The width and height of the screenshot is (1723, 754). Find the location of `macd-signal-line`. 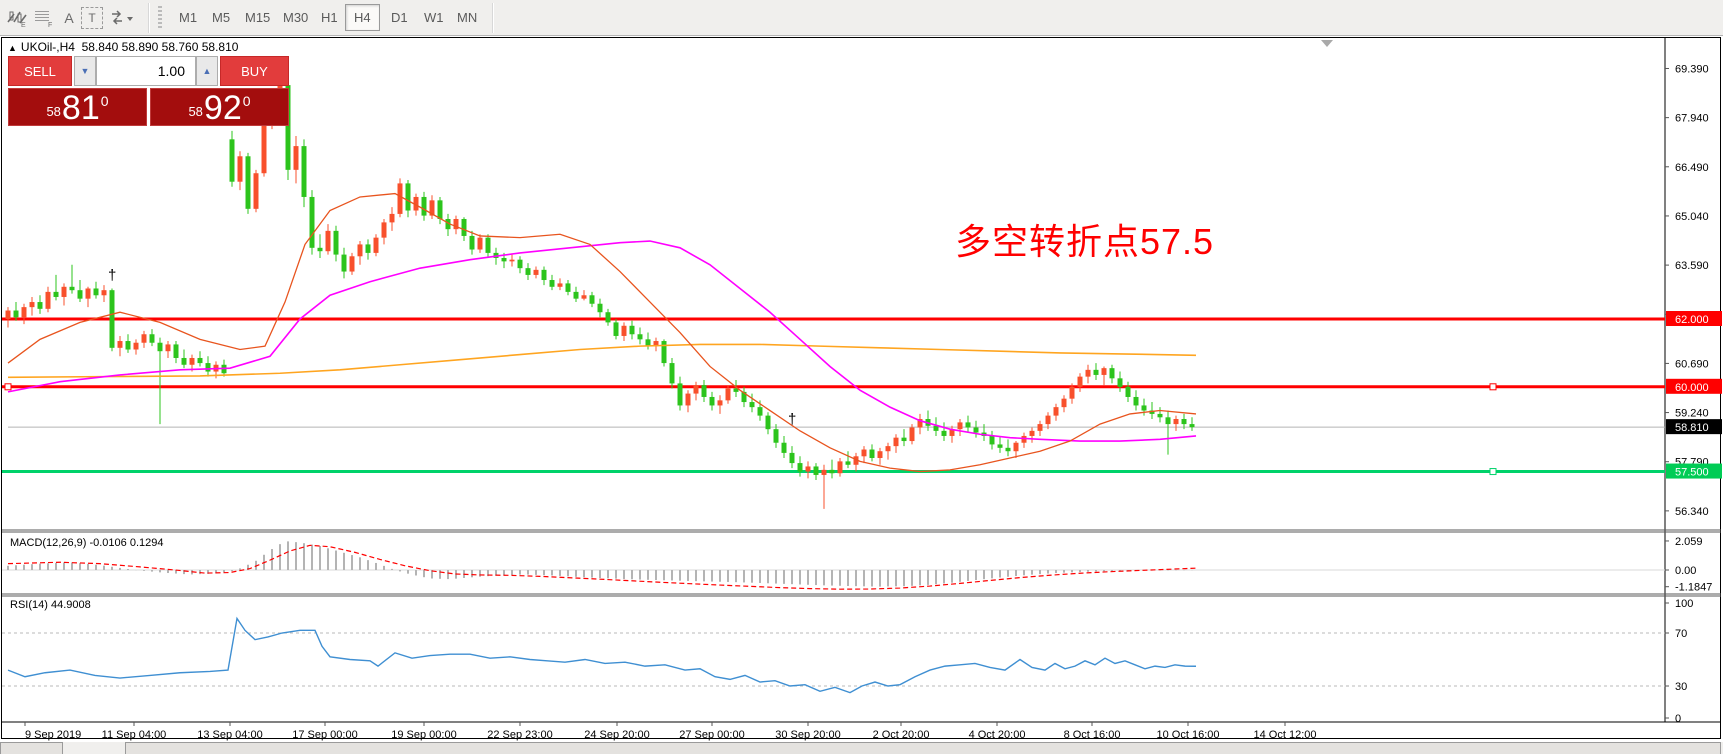

macd-signal-line is located at coordinates (602, 567).